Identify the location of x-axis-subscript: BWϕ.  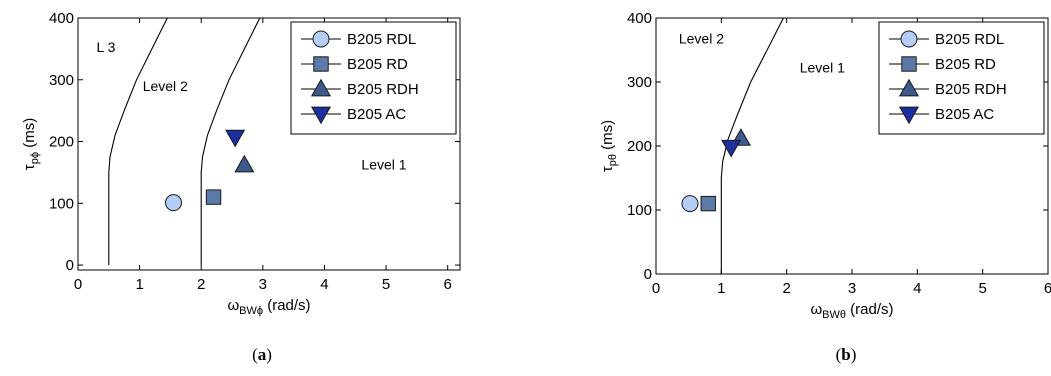
(251, 311).